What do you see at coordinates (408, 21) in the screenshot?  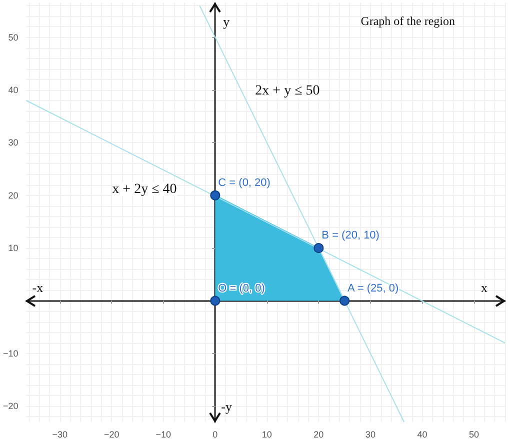 I see `text: Graph of the region` at bounding box center [408, 21].